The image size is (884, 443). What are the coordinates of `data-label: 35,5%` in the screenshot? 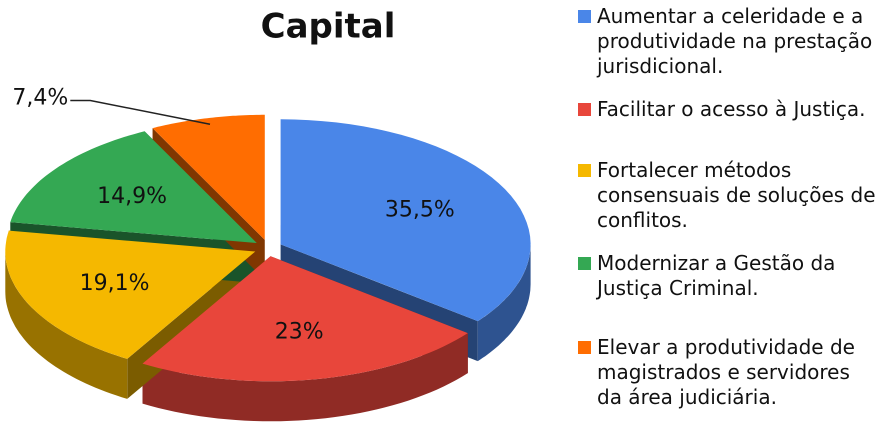 It's located at (420, 209).